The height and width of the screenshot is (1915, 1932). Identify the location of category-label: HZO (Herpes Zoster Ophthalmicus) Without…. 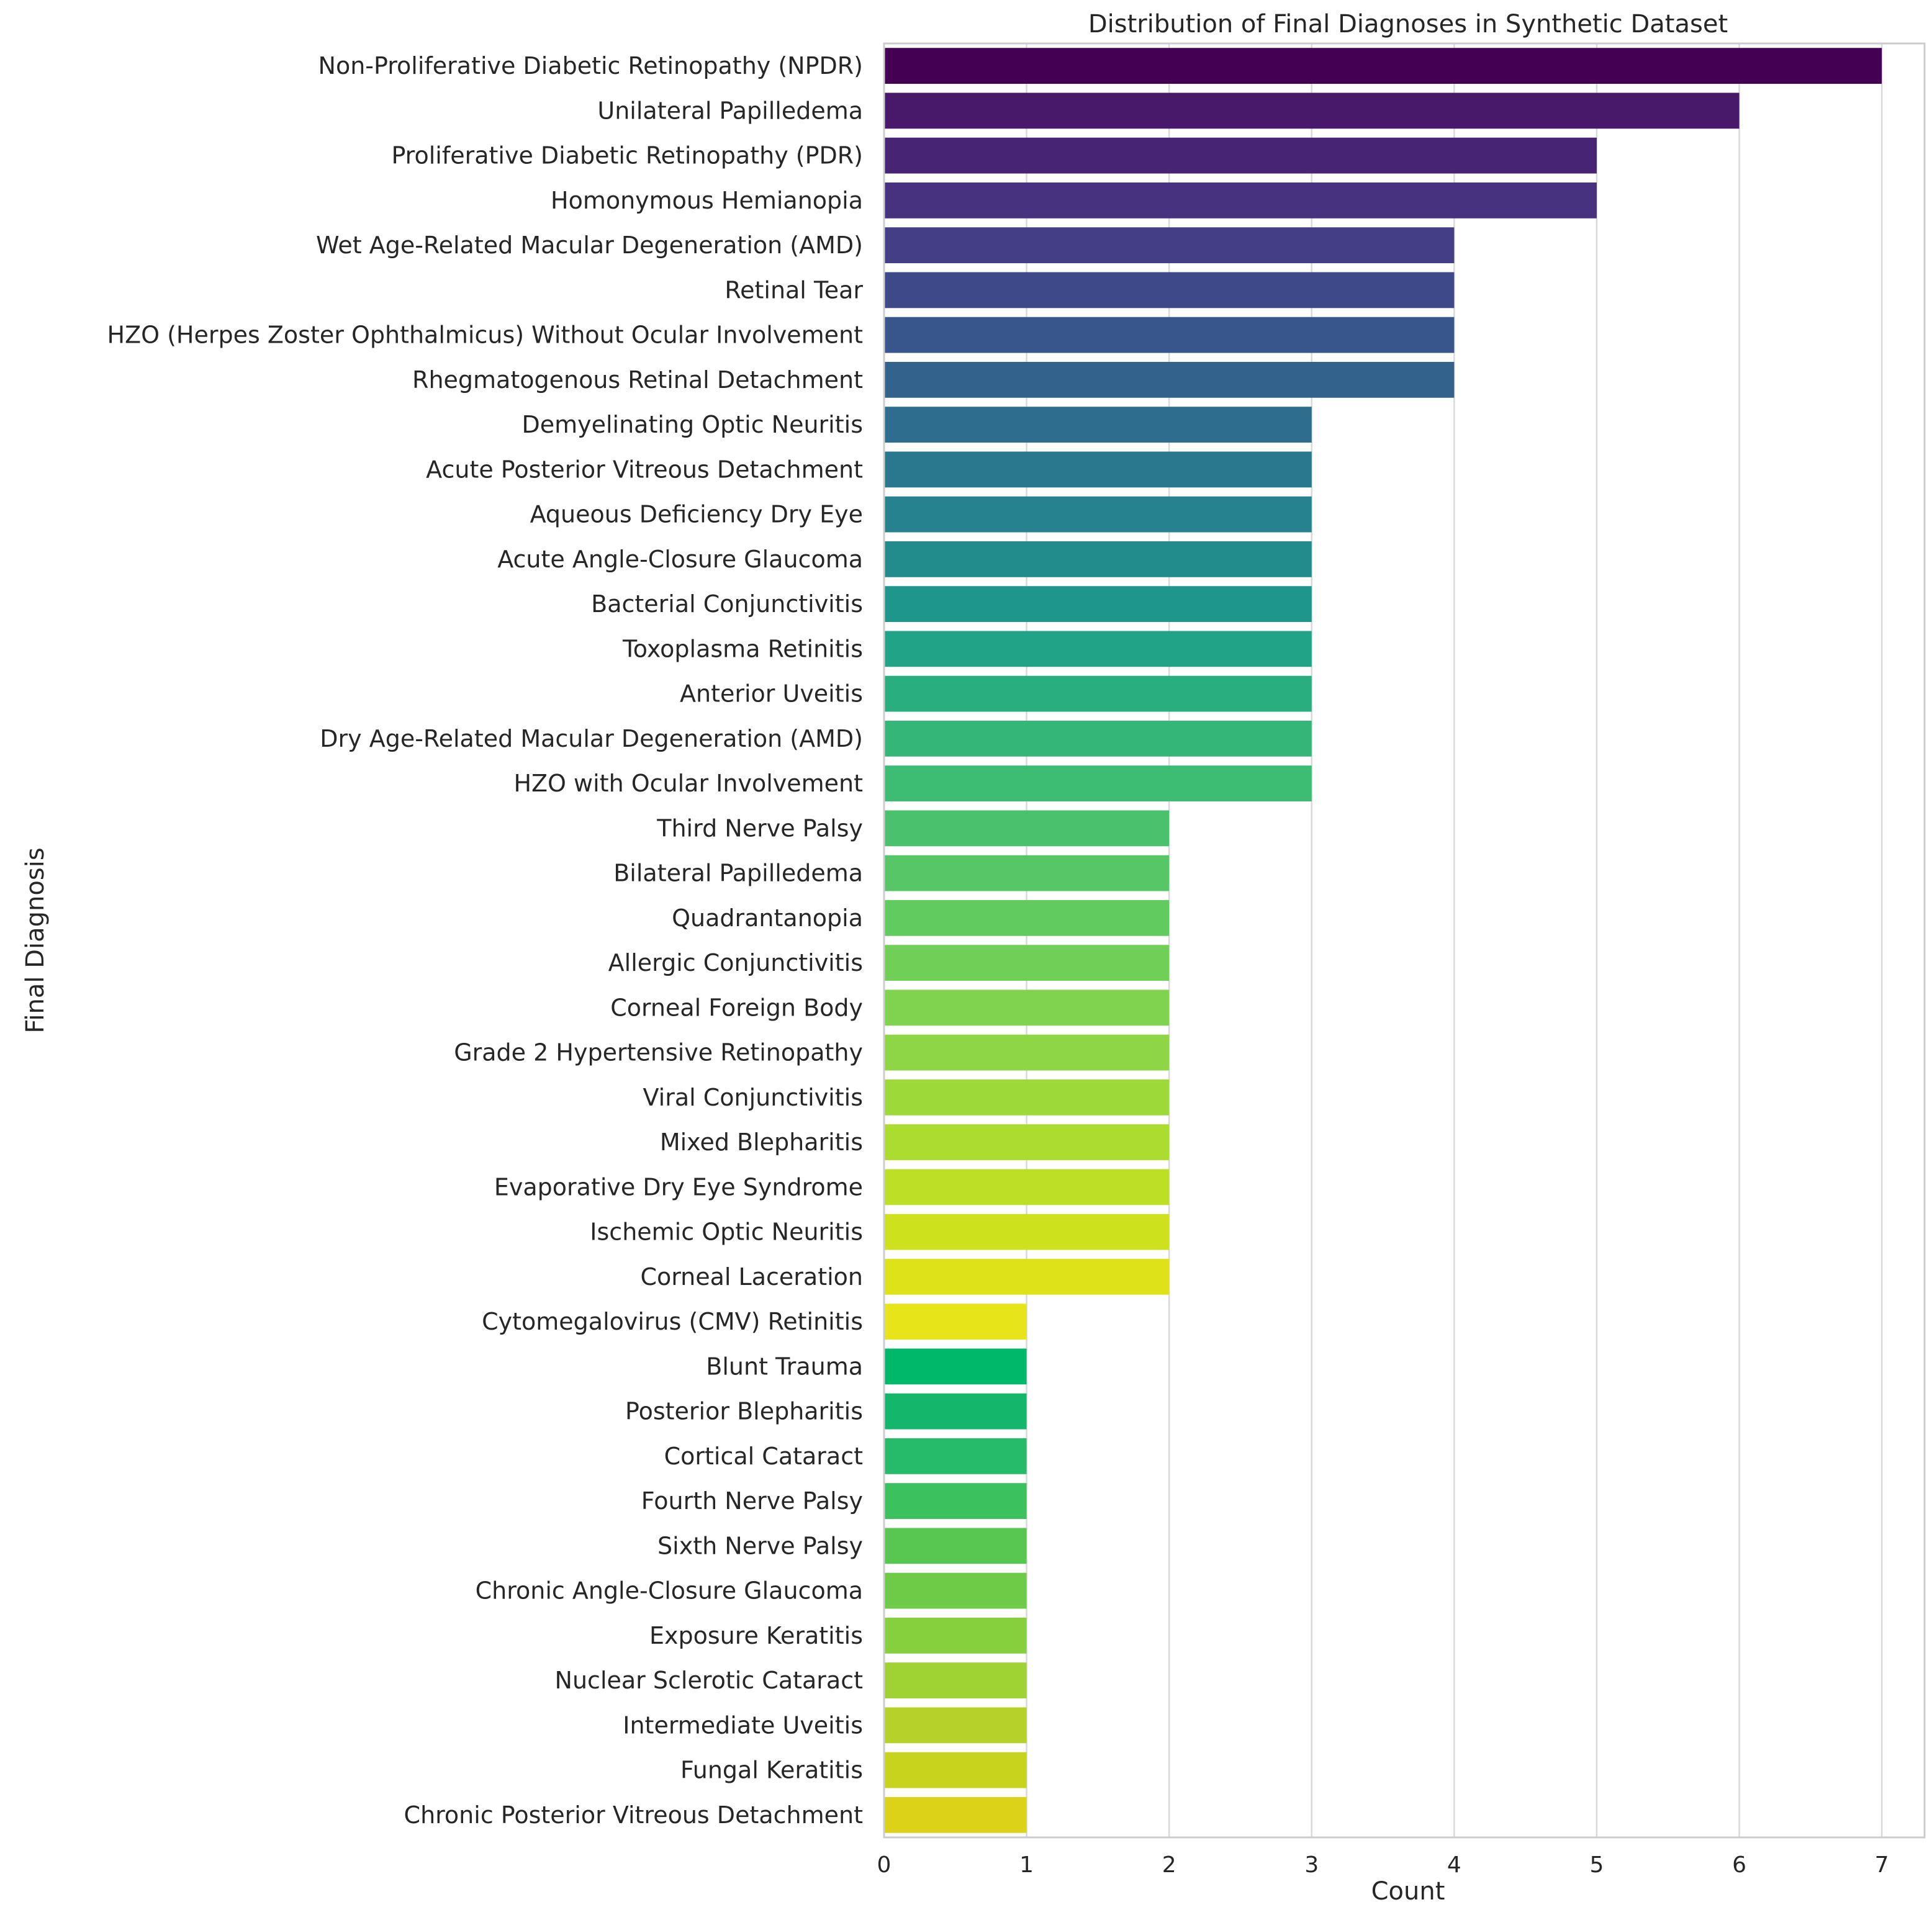
(485, 335).